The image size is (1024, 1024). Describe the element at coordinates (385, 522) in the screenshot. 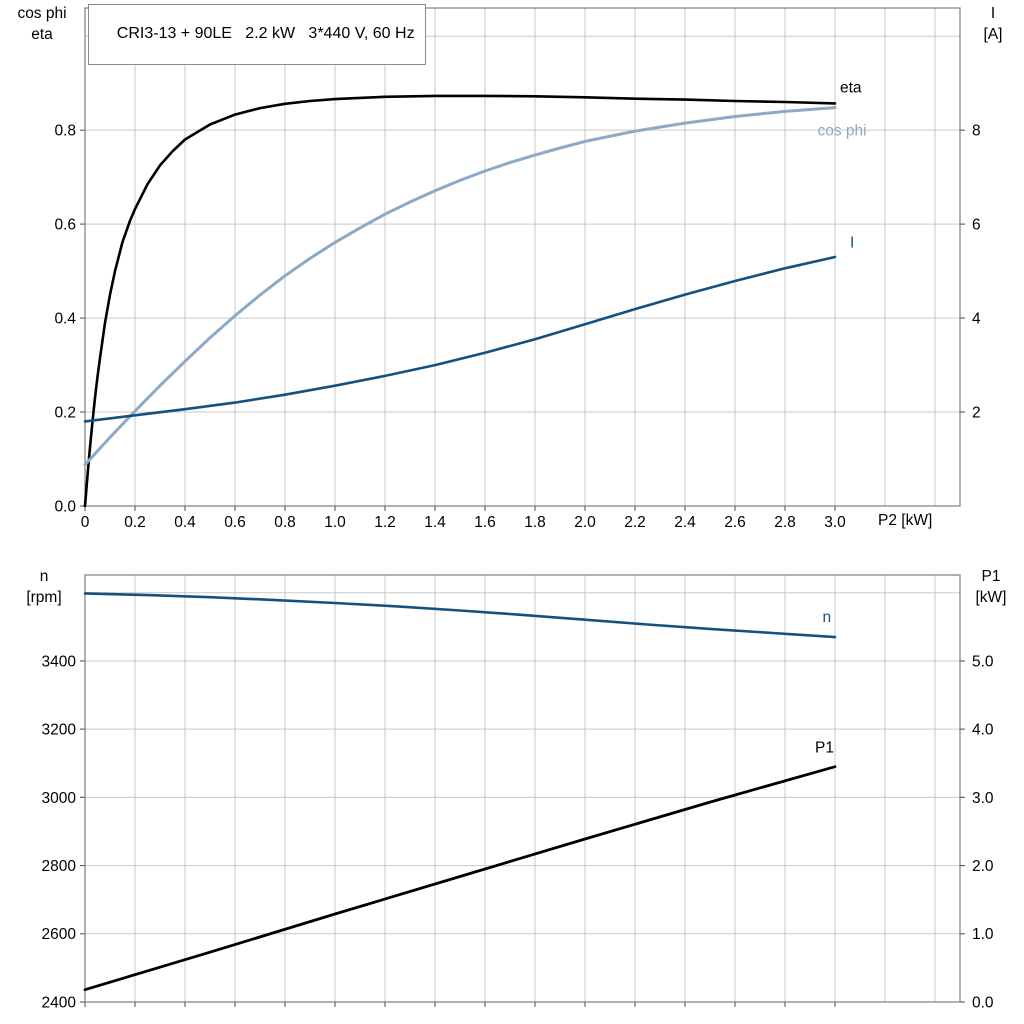

I see `tick-label-x: 1.2` at that location.